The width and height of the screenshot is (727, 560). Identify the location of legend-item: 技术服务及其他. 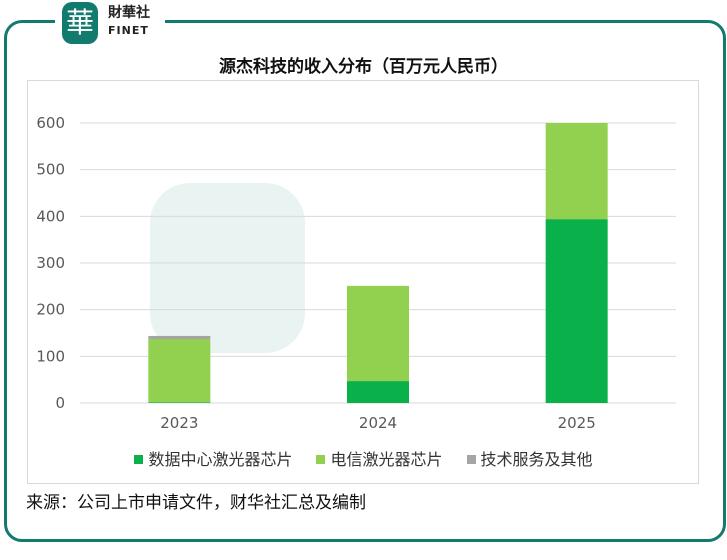
(529, 459).